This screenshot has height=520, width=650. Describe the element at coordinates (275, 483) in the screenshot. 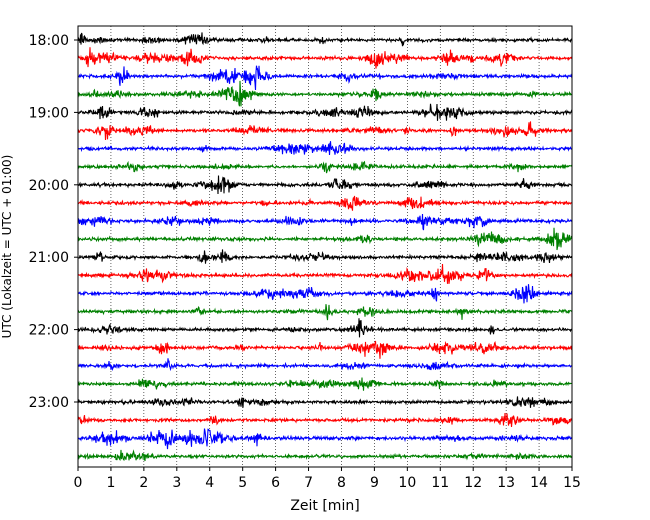

I see `x-tick-label: 6` at that location.